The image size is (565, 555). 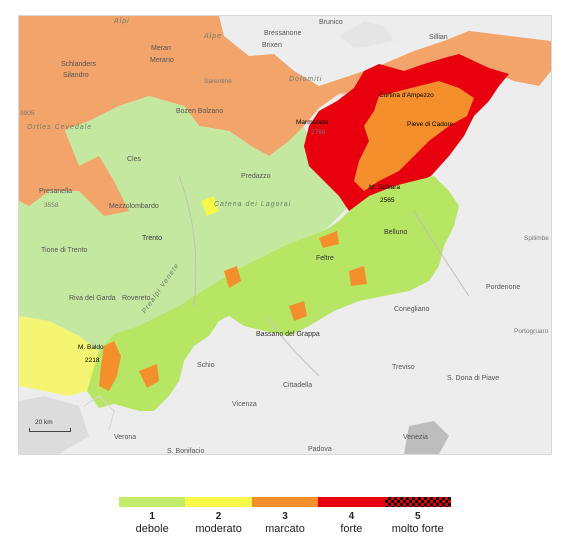 What do you see at coordinates (283, 33) in the screenshot?
I see `label-bressanone: Bressanone` at bounding box center [283, 33].